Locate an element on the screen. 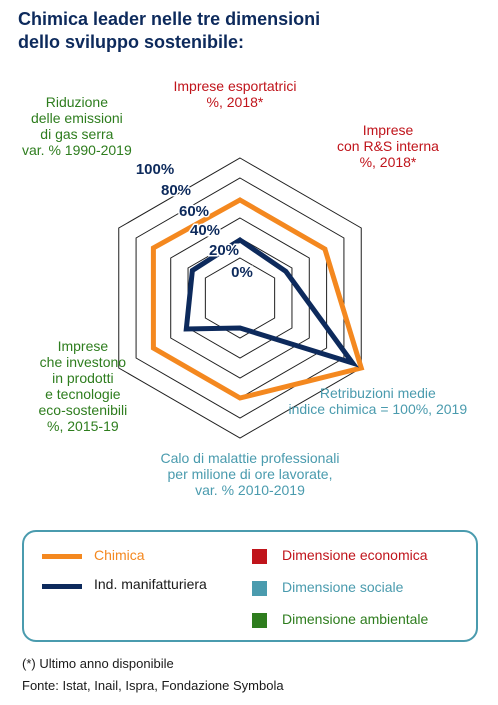 The image size is (498, 705). axis-label-1-line-1: con R&S interna is located at coordinates (388, 146).